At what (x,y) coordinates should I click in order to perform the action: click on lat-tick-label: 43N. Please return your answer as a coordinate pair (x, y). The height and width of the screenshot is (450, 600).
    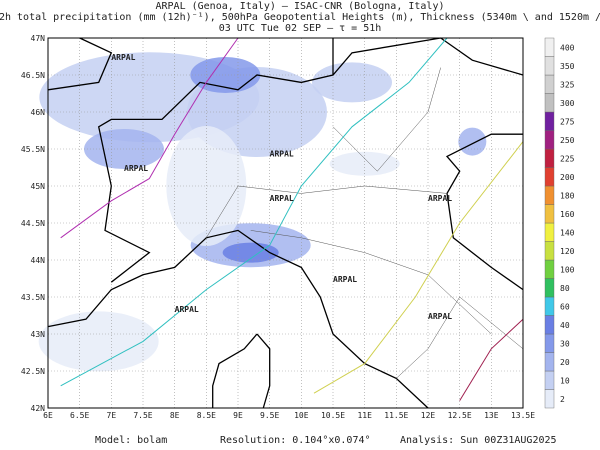
    Looking at the image, I should click on (38, 334).